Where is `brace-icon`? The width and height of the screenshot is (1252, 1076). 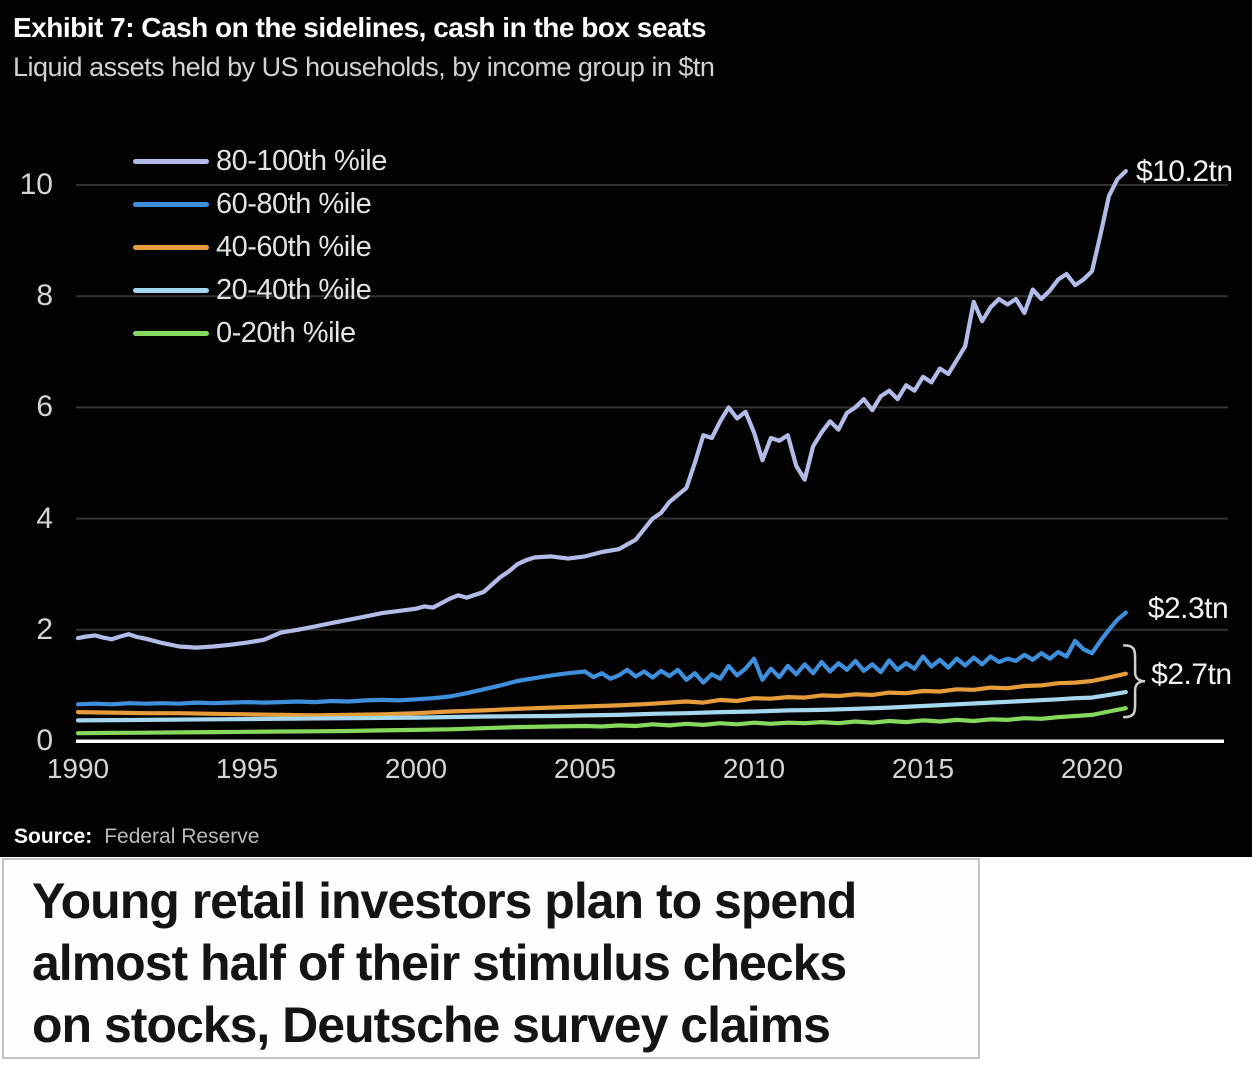
brace-icon is located at coordinates (1134, 681).